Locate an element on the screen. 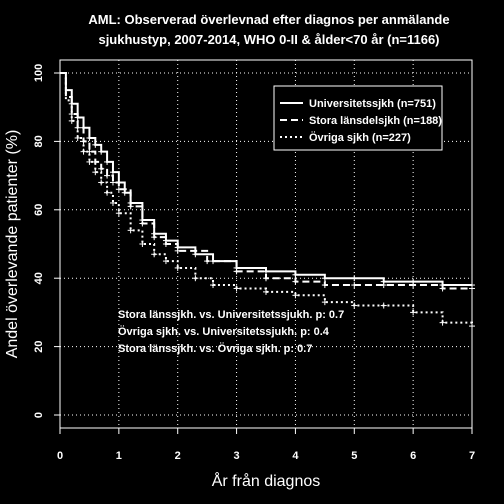 This screenshot has width=504, height=504. legend-label-2: Övriga sjkh (n=227) is located at coordinates (360, 137).